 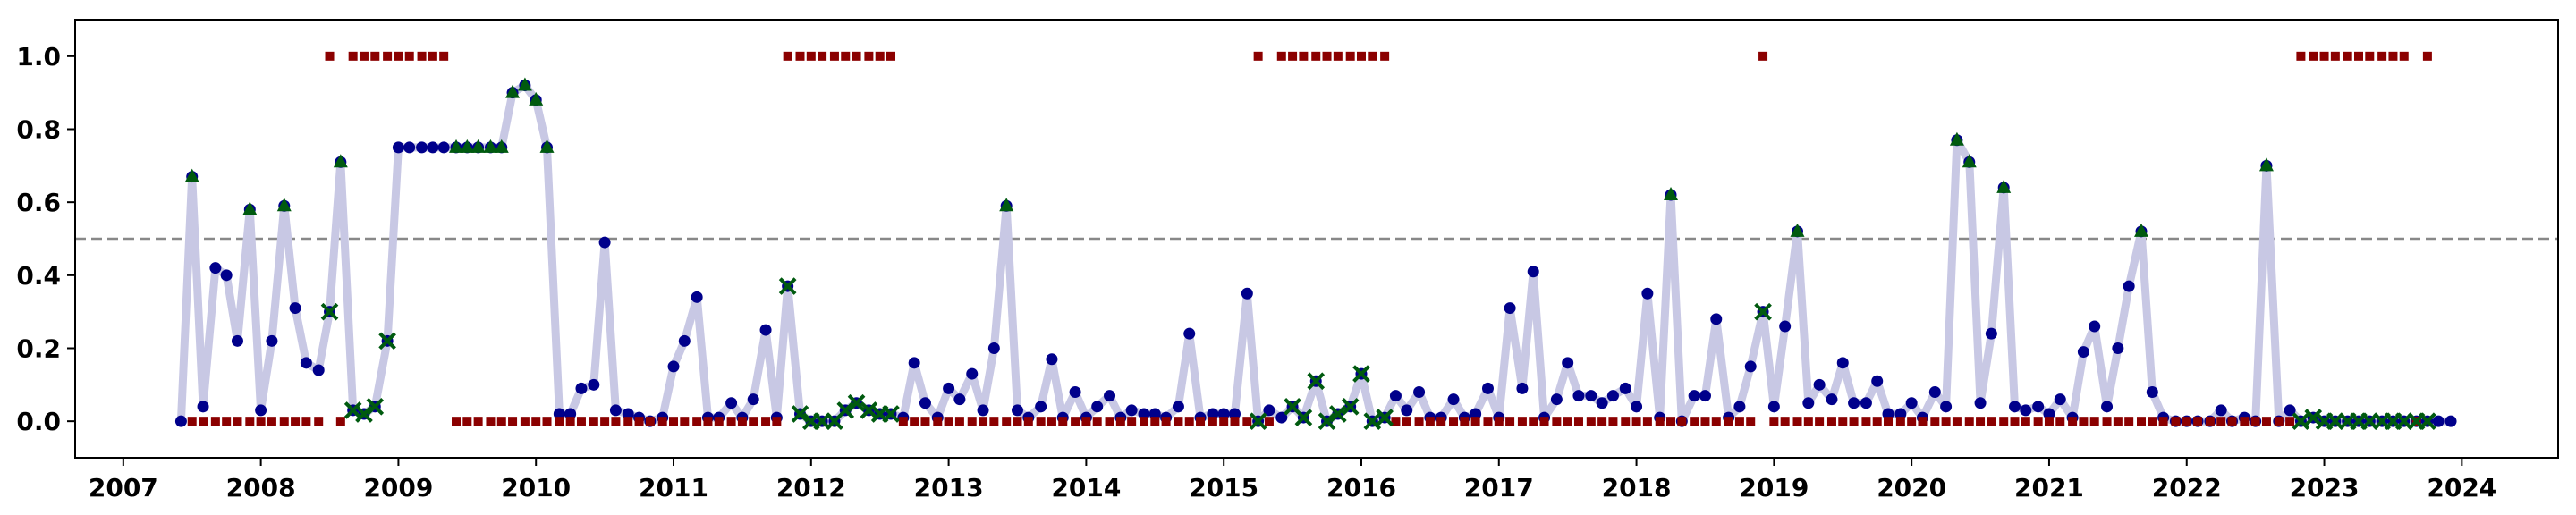 I want to click on y-tick-label: 1.0, so click(x=38, y=57).